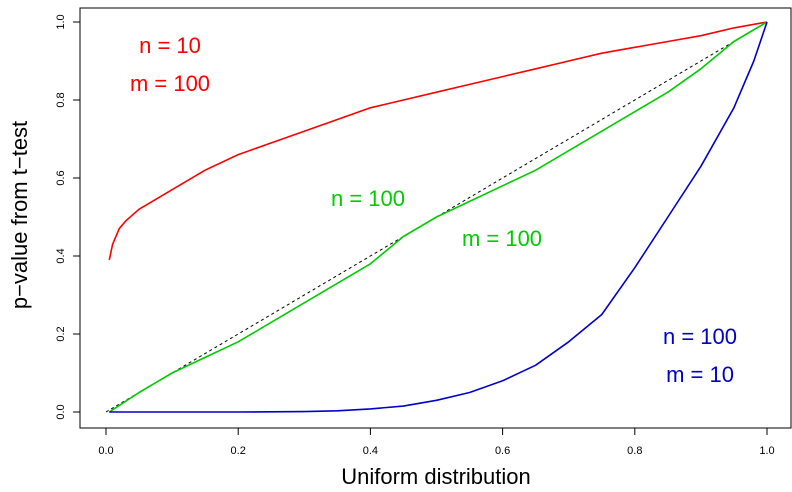 This screenshot has width=792, height=492. What do you see at coordinates (700, 336) in the screenshot?
I see `annotation-blue-line-1: n = 100` at bounding box center [700, 336].